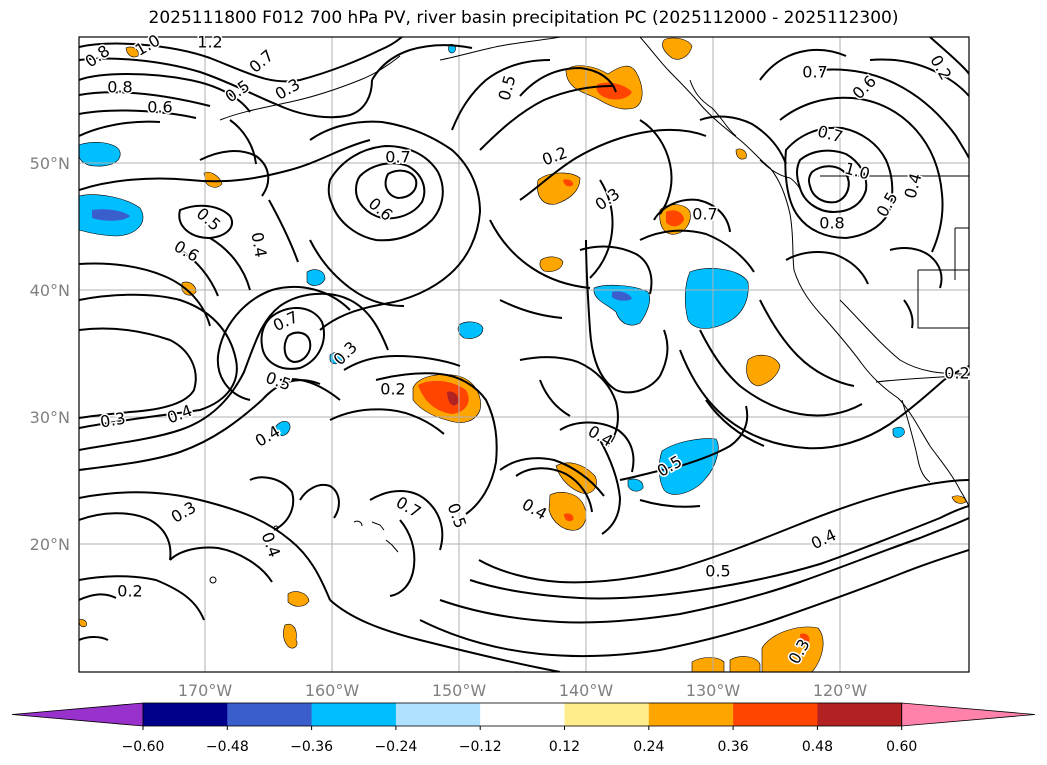 The height and width of the screenshot is (765, 1047). What do you see at coordinates (213, 179) in the screenshot?
I see `pos-area-small-b` at bounding box center [213, 179].